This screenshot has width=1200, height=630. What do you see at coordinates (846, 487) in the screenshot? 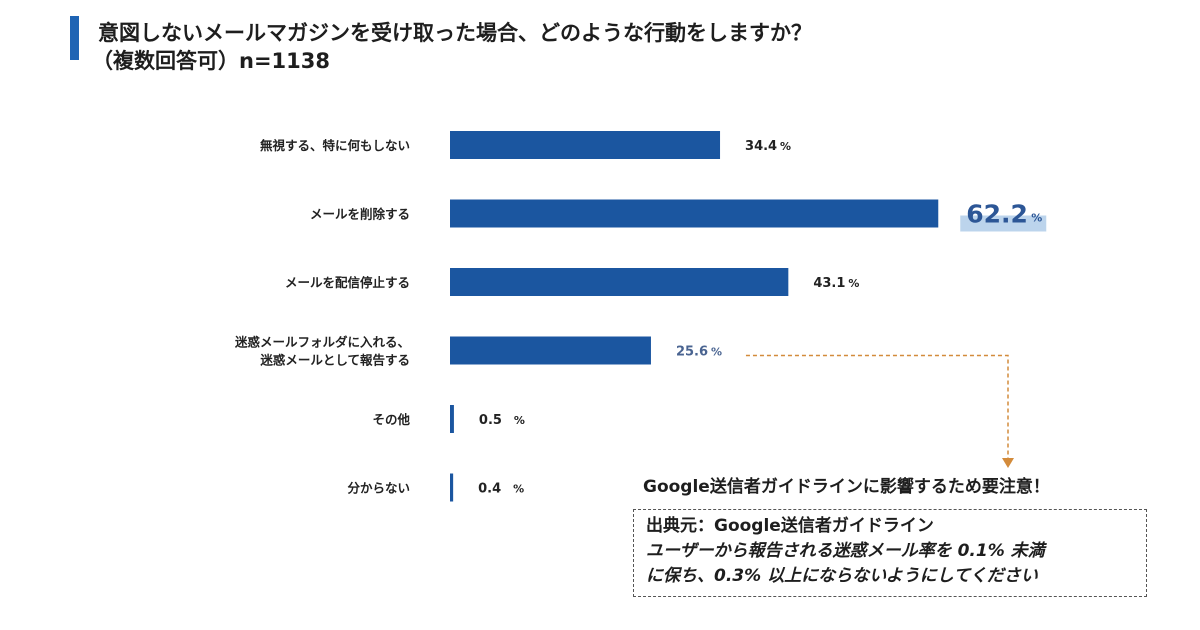
I see `warning-heading: Google送信者ガイドラインに影響するため要注意！` at bounding box center [846, 487].